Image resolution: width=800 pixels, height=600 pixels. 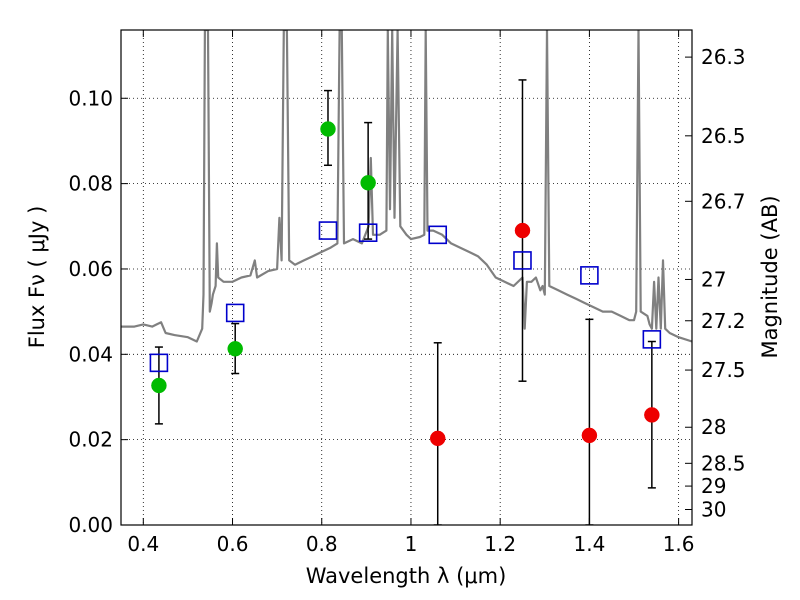 I want to click on y-tick-label: 0.04, so click(x=90, y=354).